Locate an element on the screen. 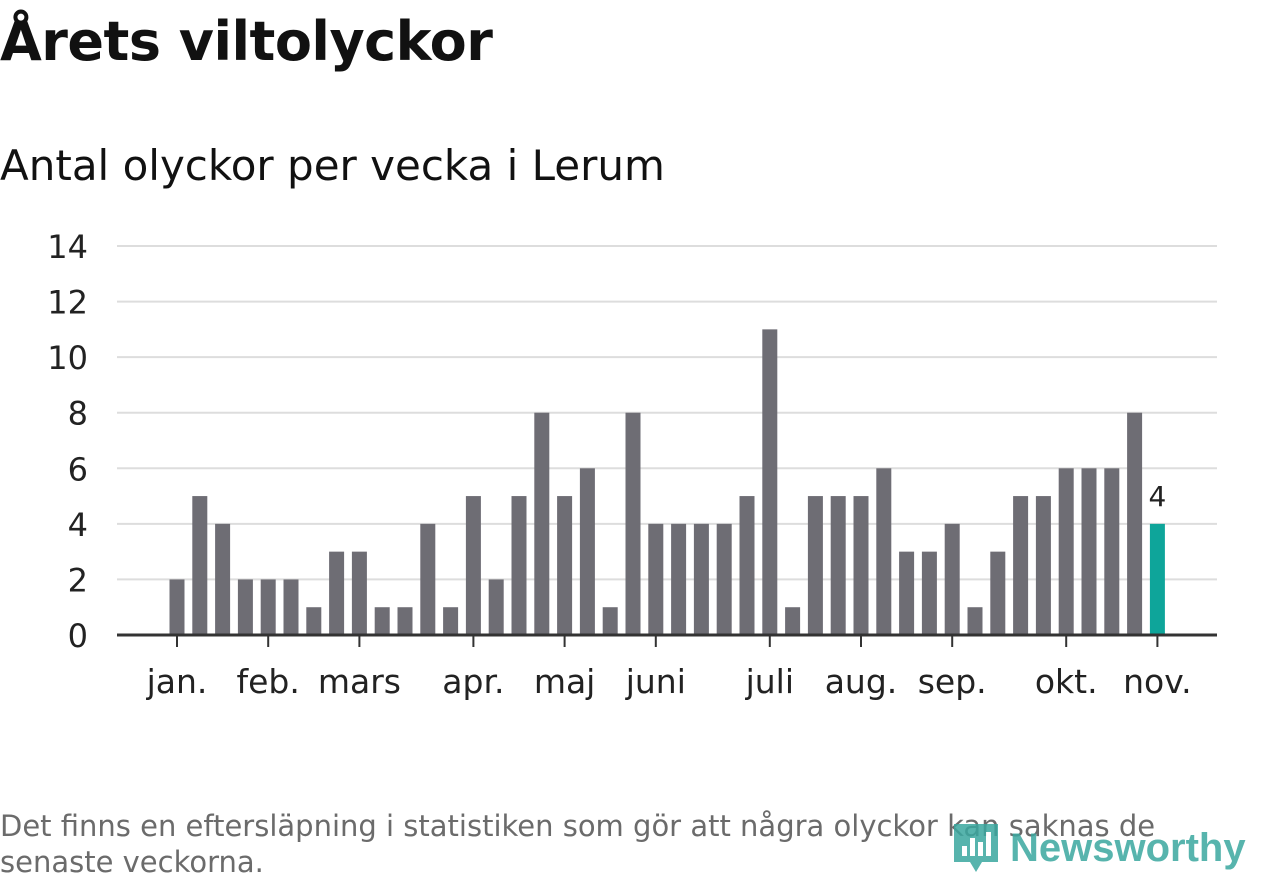 This screenshot has height=880, width=1262. x-tick-label: apr. is located at coordinates (473, 681).